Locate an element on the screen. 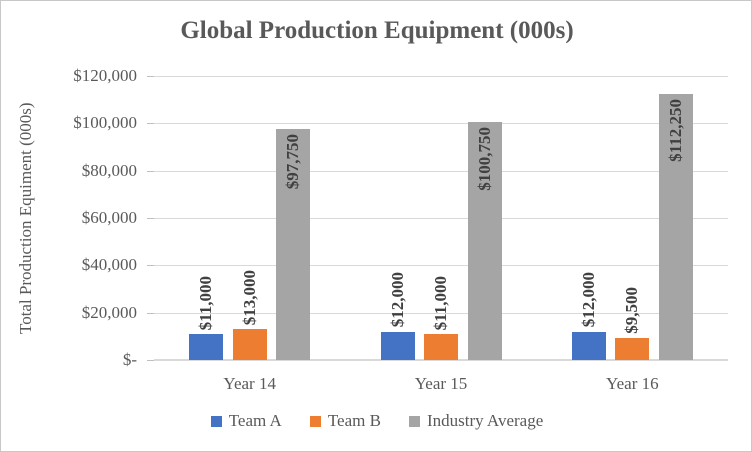  data-label-team-a-year-16: $12,000 is located at coordinates (588, 300).